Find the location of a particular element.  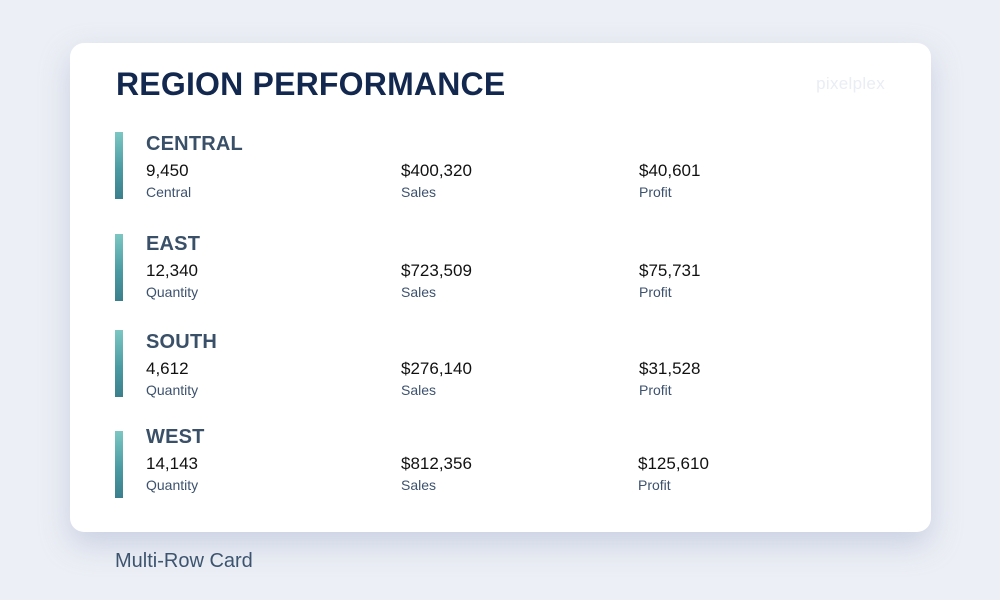

metric-value: $31,528 is located at coordinates (670, 368).